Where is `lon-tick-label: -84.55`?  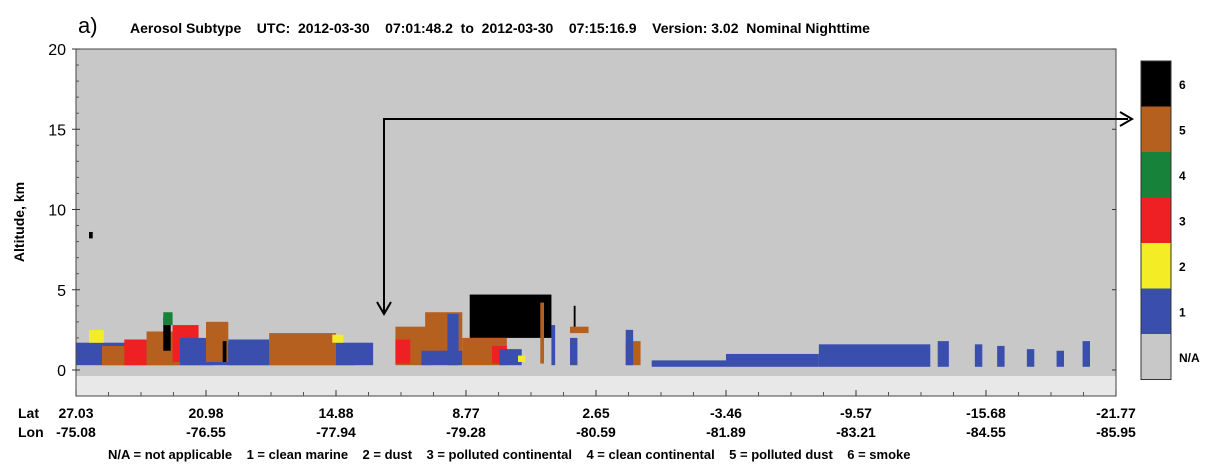
lon-tick-label: -84.55 is located at coordinates (986, 432).